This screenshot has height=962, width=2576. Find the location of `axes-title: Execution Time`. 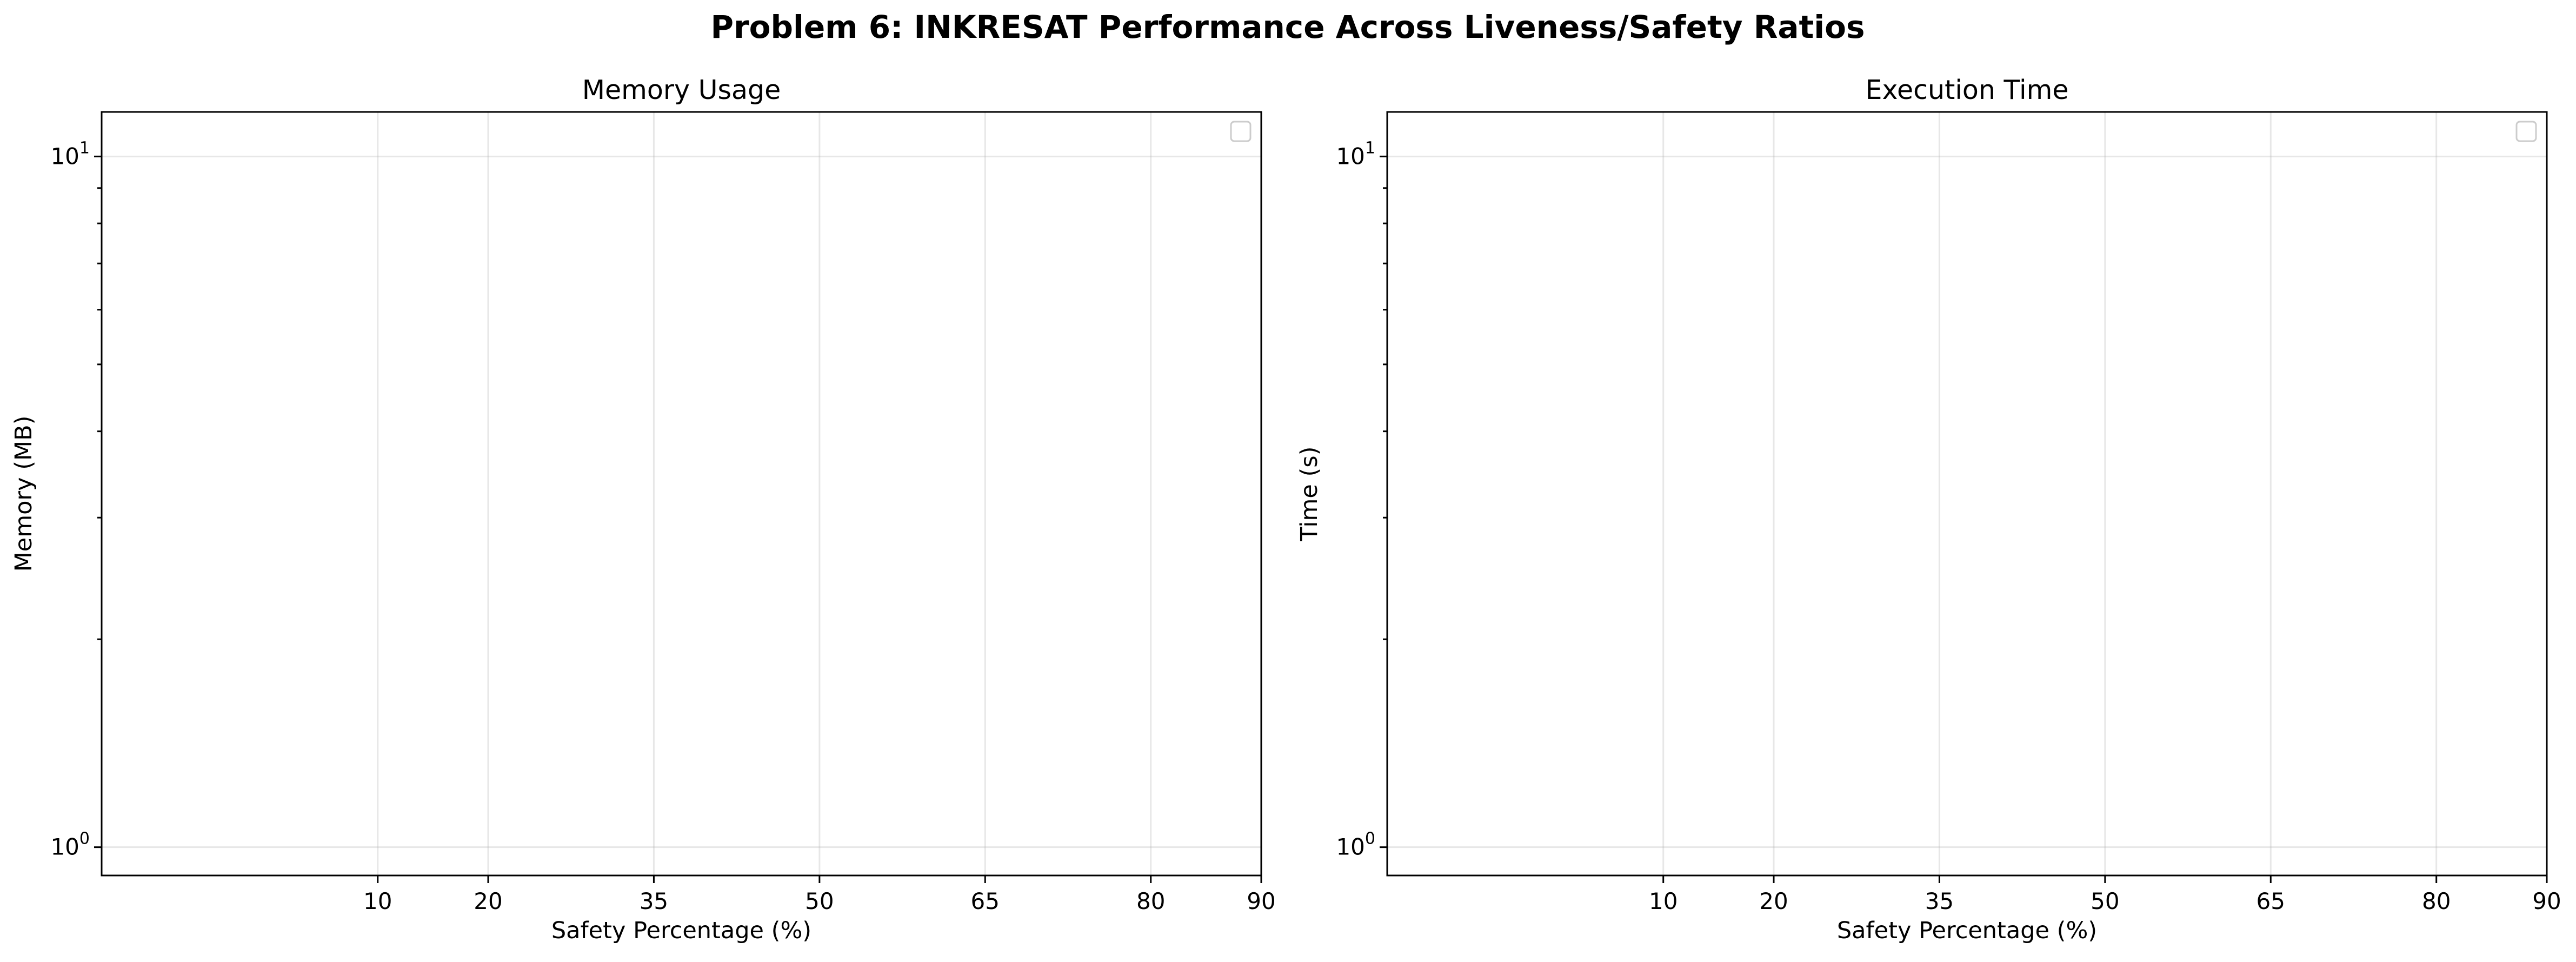

axes-title: Execution Time is located at coordinates (1967, 90).